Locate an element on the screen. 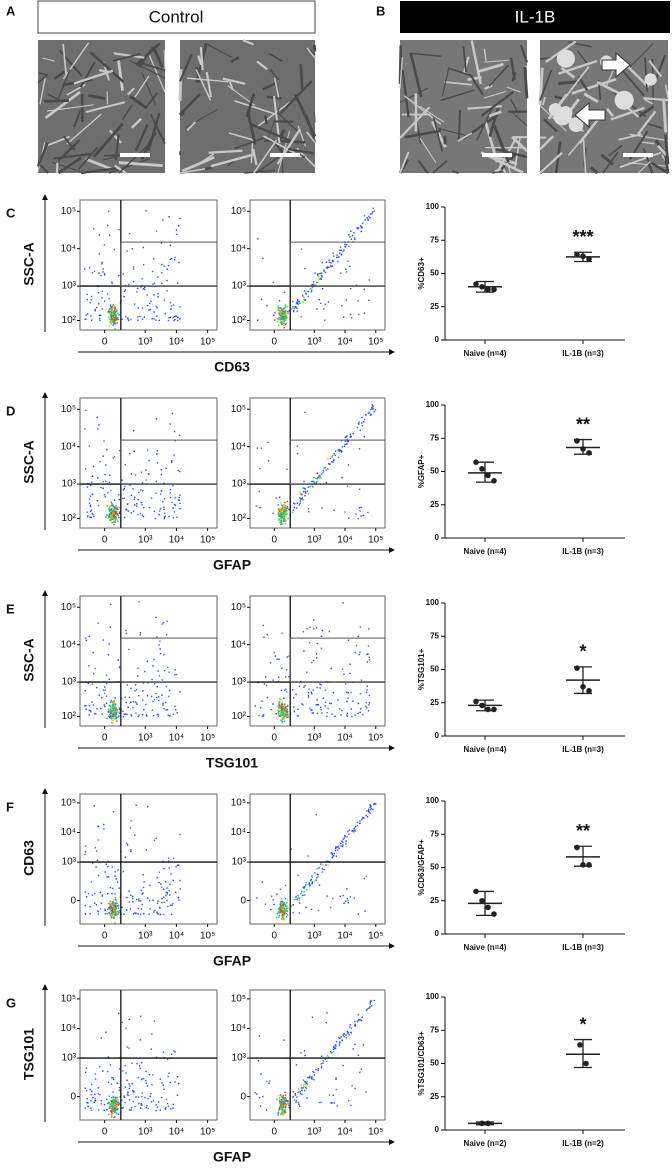  y-tick-label: 10⁴ is located at coordinates (238, 446).